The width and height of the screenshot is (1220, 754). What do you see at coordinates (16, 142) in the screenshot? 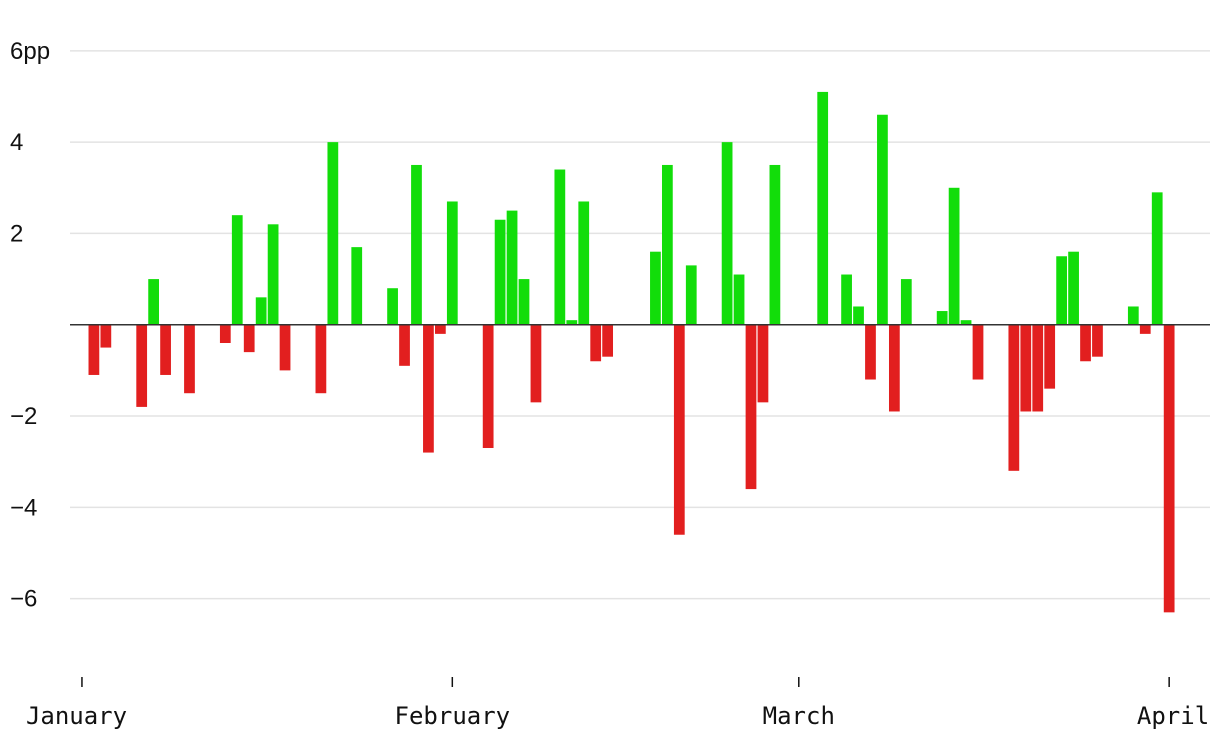
I see `y-tick-label: 4` at bounding box center [16, 142].